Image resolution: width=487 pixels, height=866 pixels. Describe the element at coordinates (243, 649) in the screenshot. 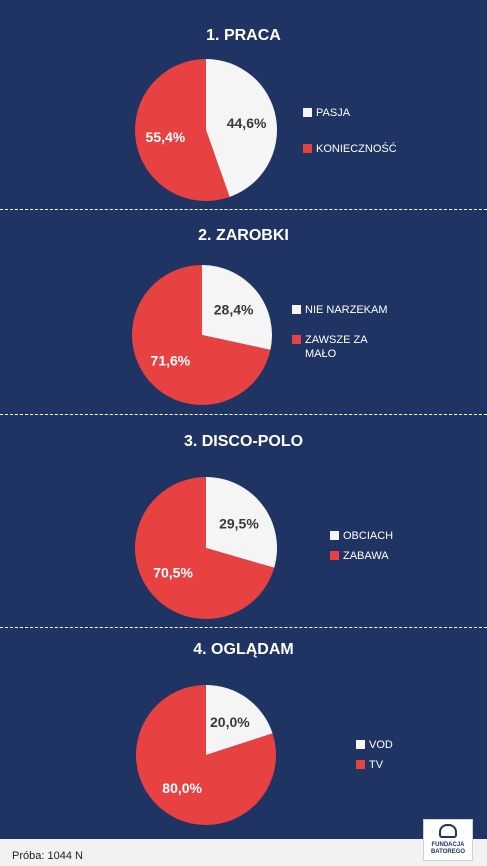

I see `chart-title: 4. OGLĄDAM` at that location.